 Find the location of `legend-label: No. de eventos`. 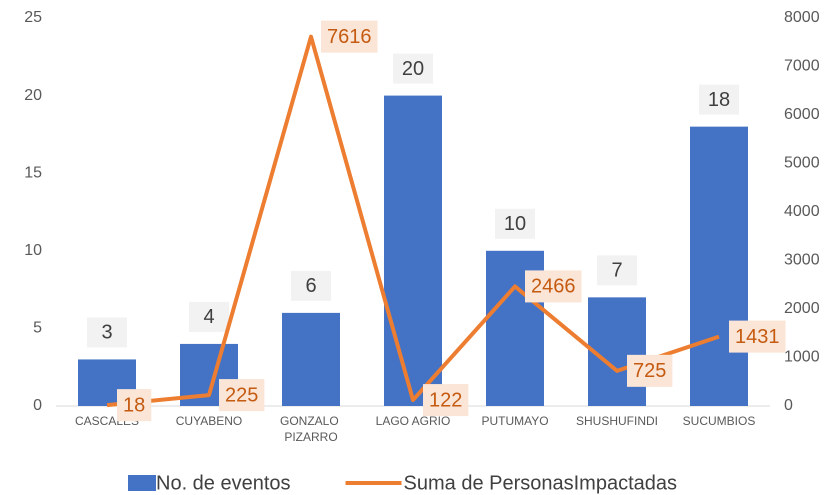

legend-label: No. de eventos is located at coordinates (223, 483).